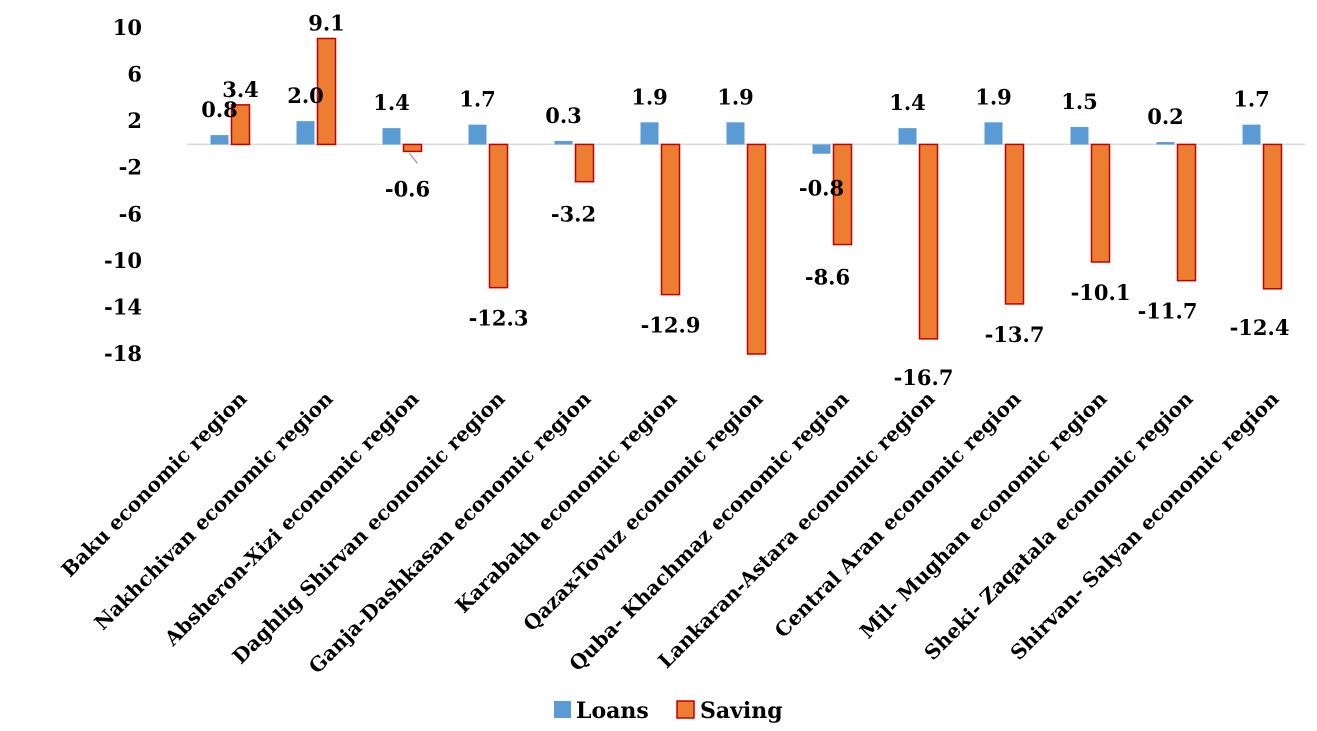 The height and width of the screenshot is (731, 1317). I want to click on saving-leader-line, so click(413, 158).